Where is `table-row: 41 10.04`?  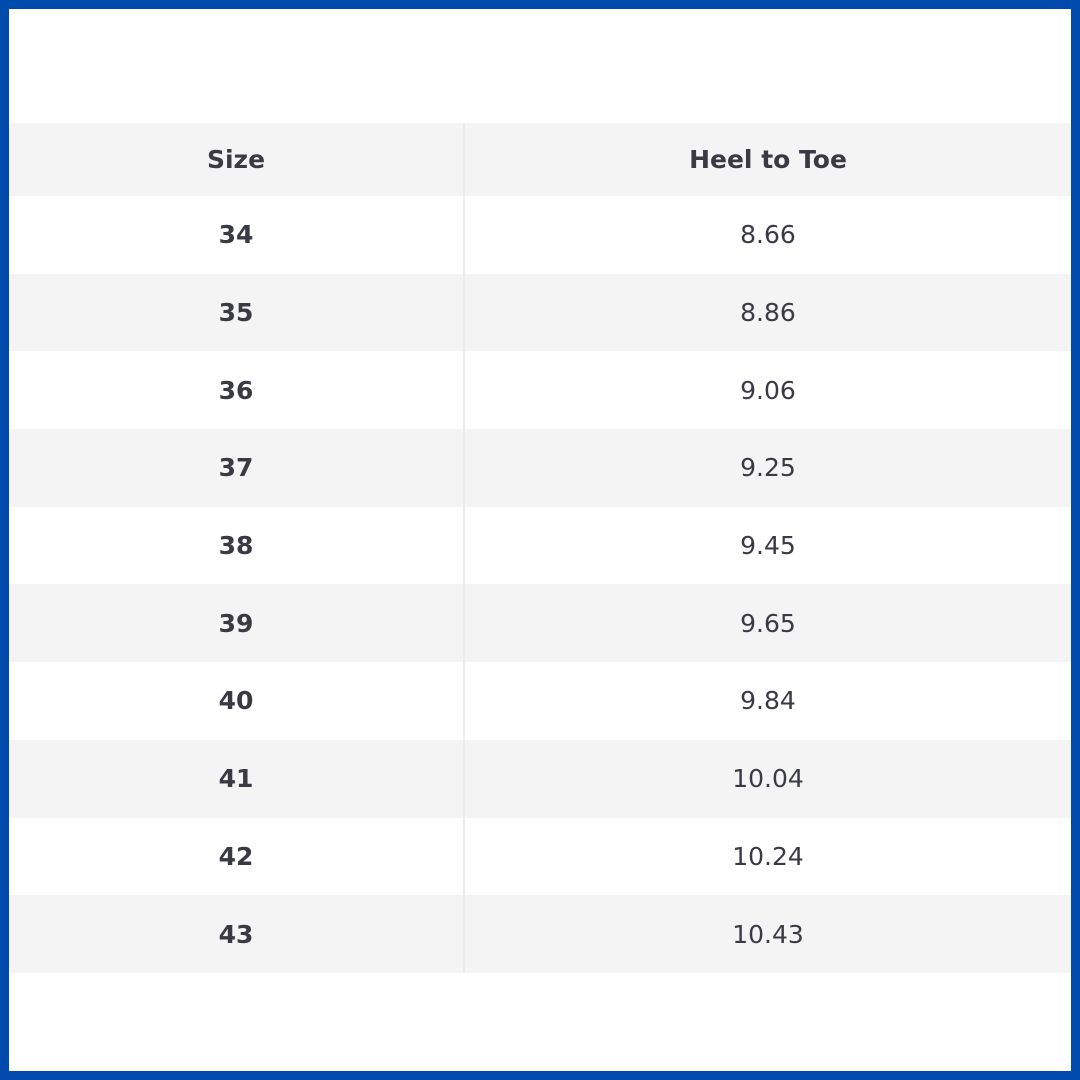 table-row: 41 10.04 is located at coordinates (540, 778).